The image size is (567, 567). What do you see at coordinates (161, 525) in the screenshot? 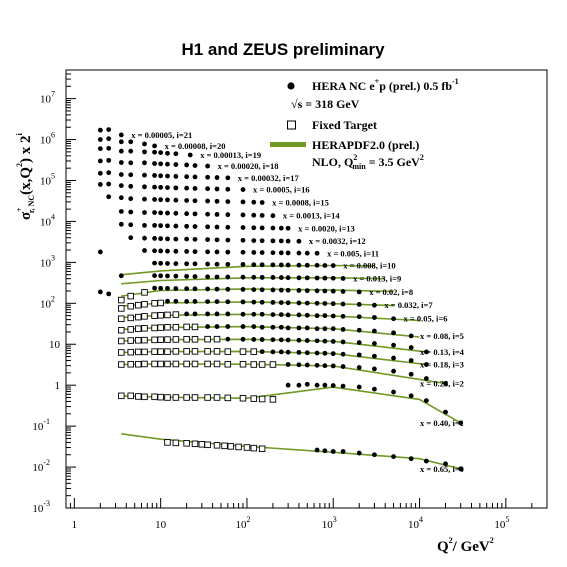
I see `x-tick-label: 10` at bounding box center [161, 525].